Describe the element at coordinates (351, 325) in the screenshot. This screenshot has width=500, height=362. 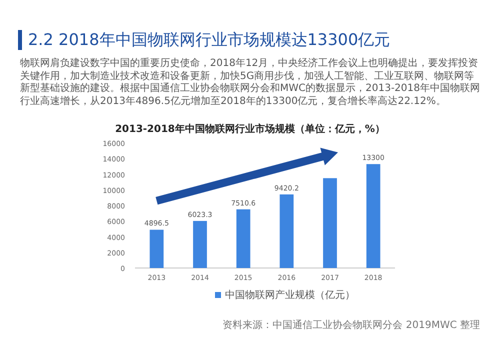
I see `annotation: 资料来源：中国通信工业协会物联网分会 2019MWC 整理` at that location.